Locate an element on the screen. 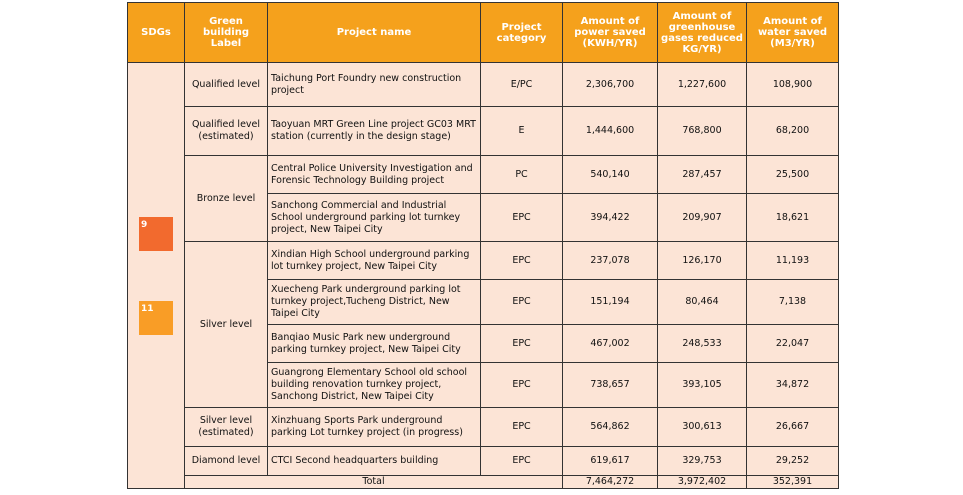 The width and height of the screenshot is (963, 495). power-cell: 151,194 is located at coordinates (610, 302).